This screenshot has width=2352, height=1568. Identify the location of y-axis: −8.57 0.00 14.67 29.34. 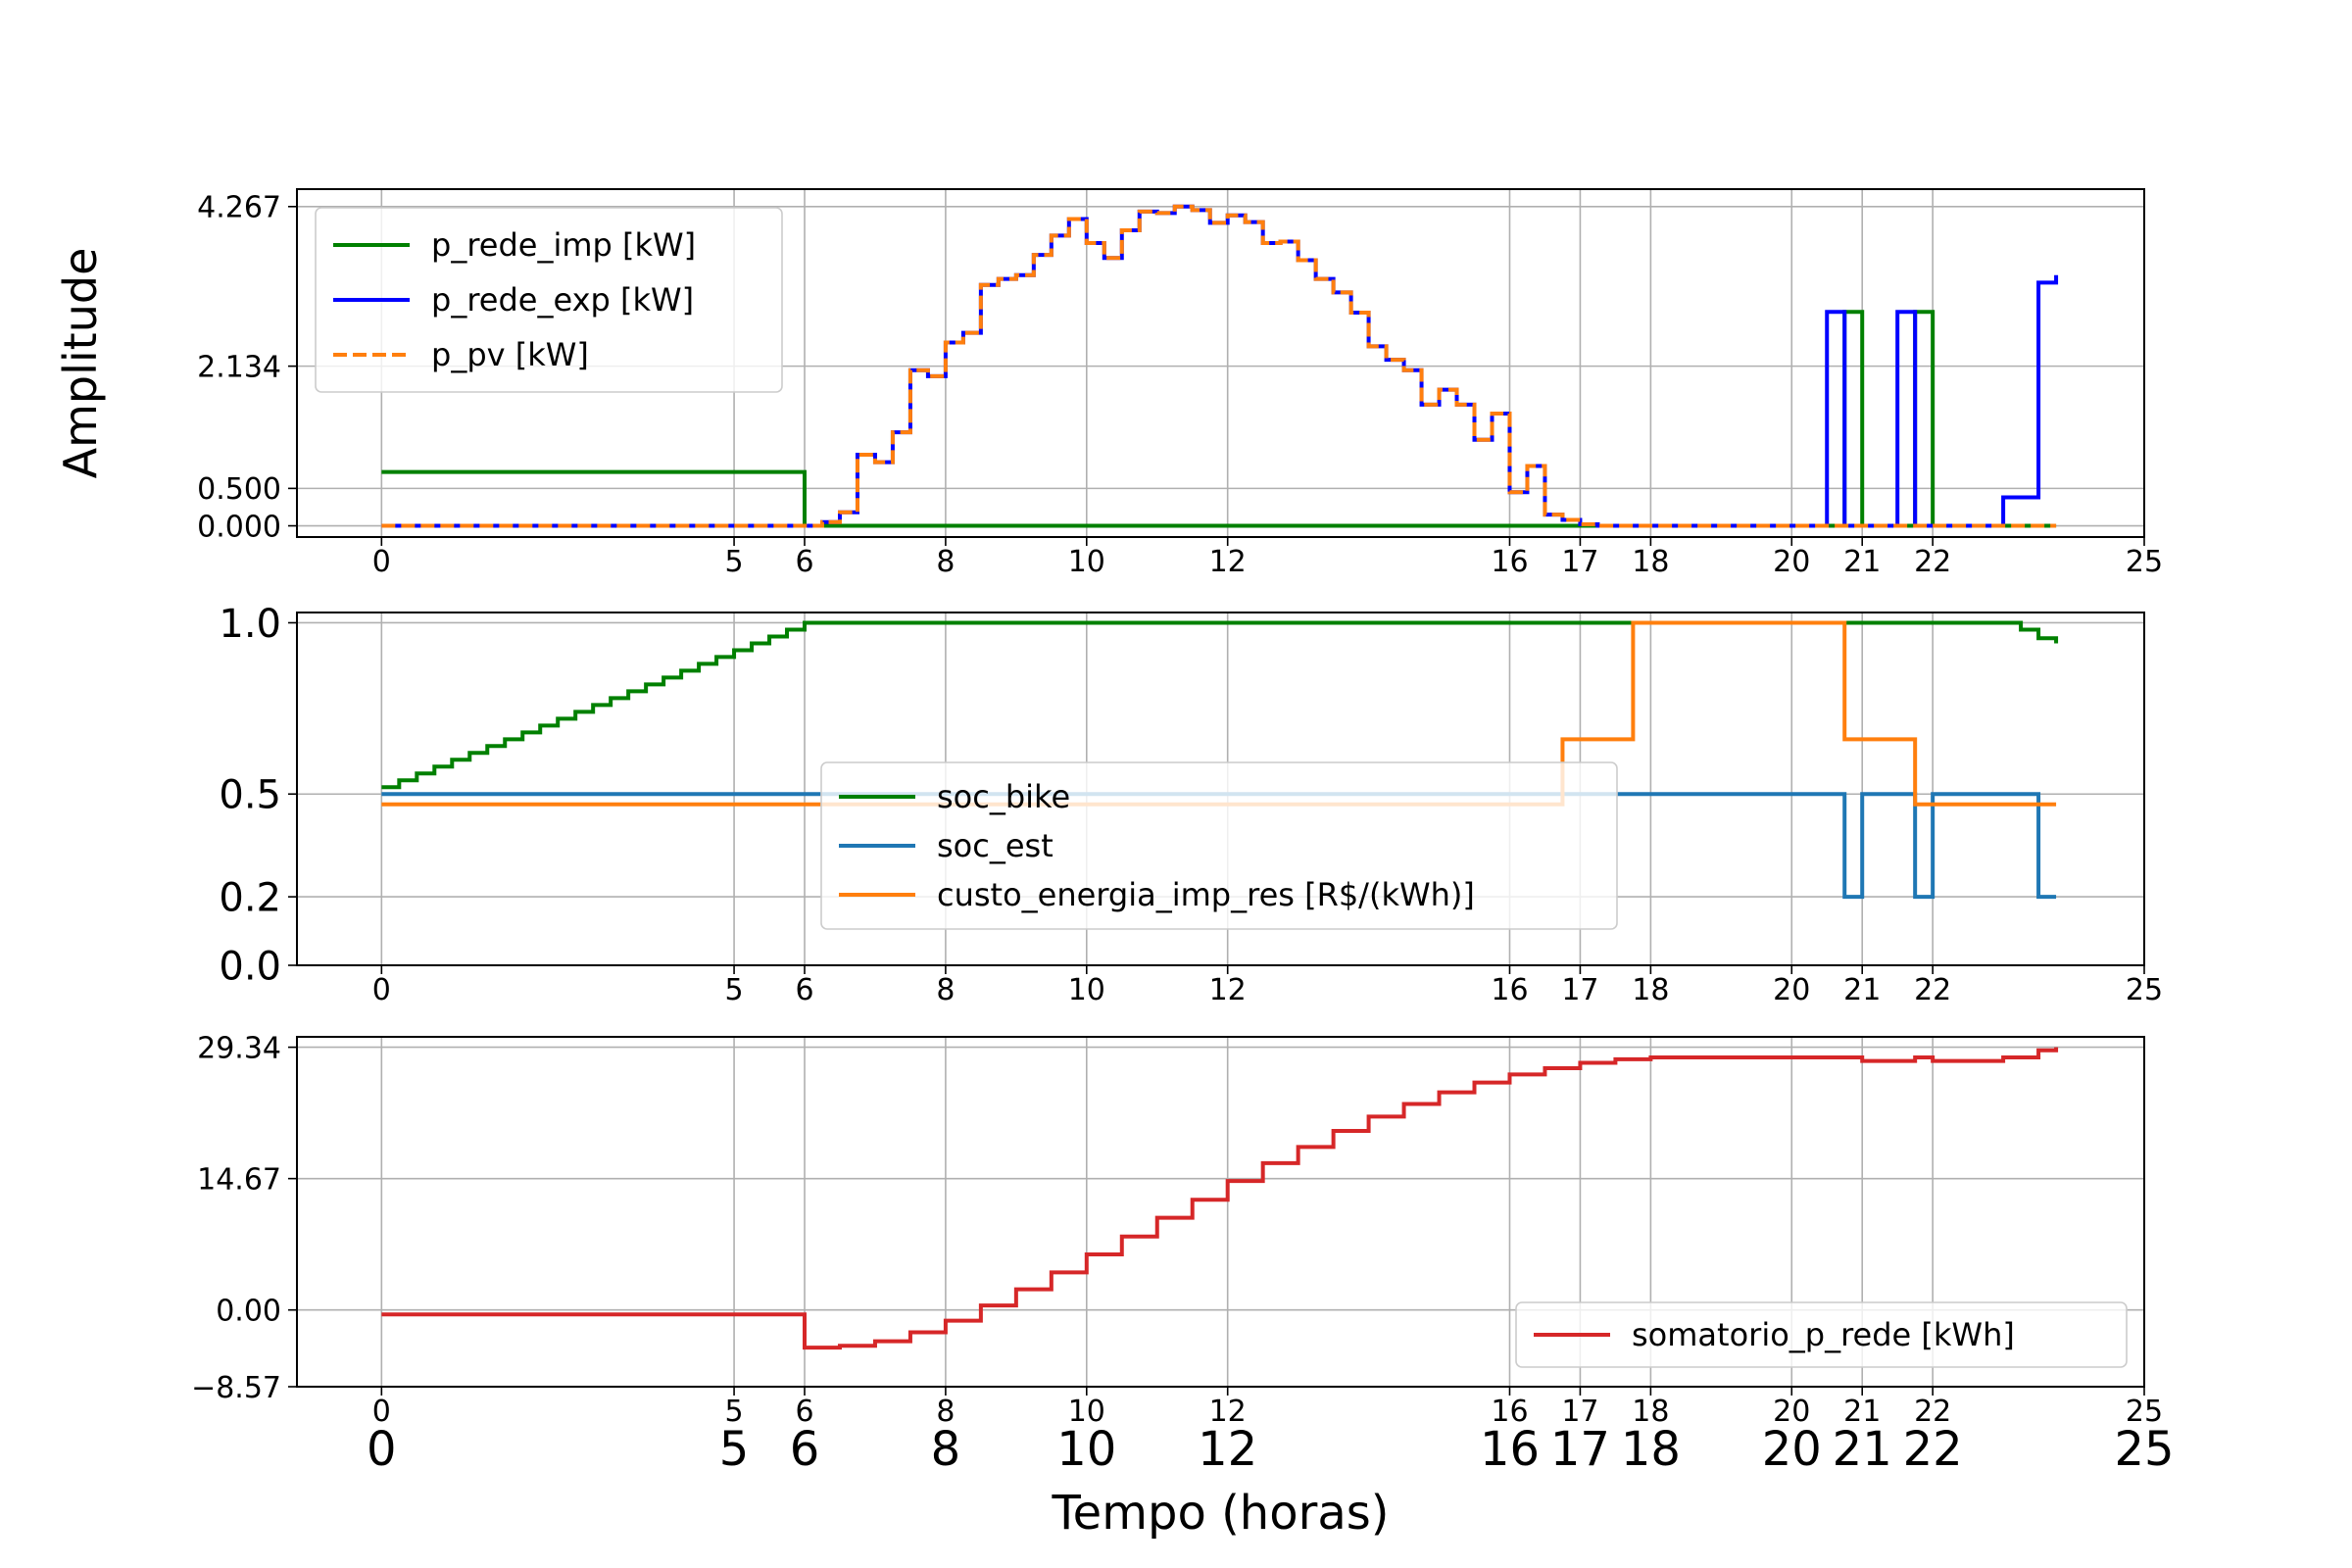
(244, 1218).